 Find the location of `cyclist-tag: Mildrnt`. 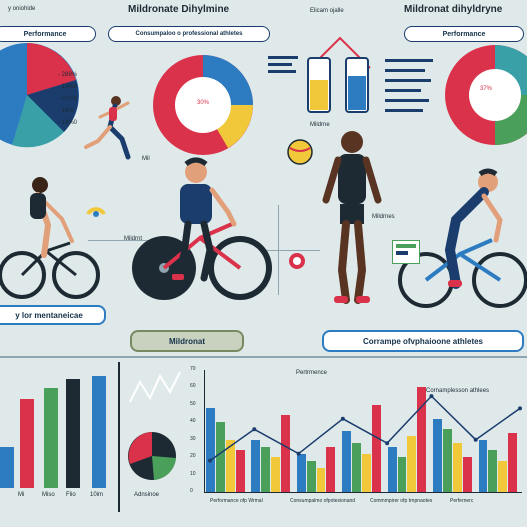

cyclist-tag: Mildrnt is located at coordinates (133, 239).